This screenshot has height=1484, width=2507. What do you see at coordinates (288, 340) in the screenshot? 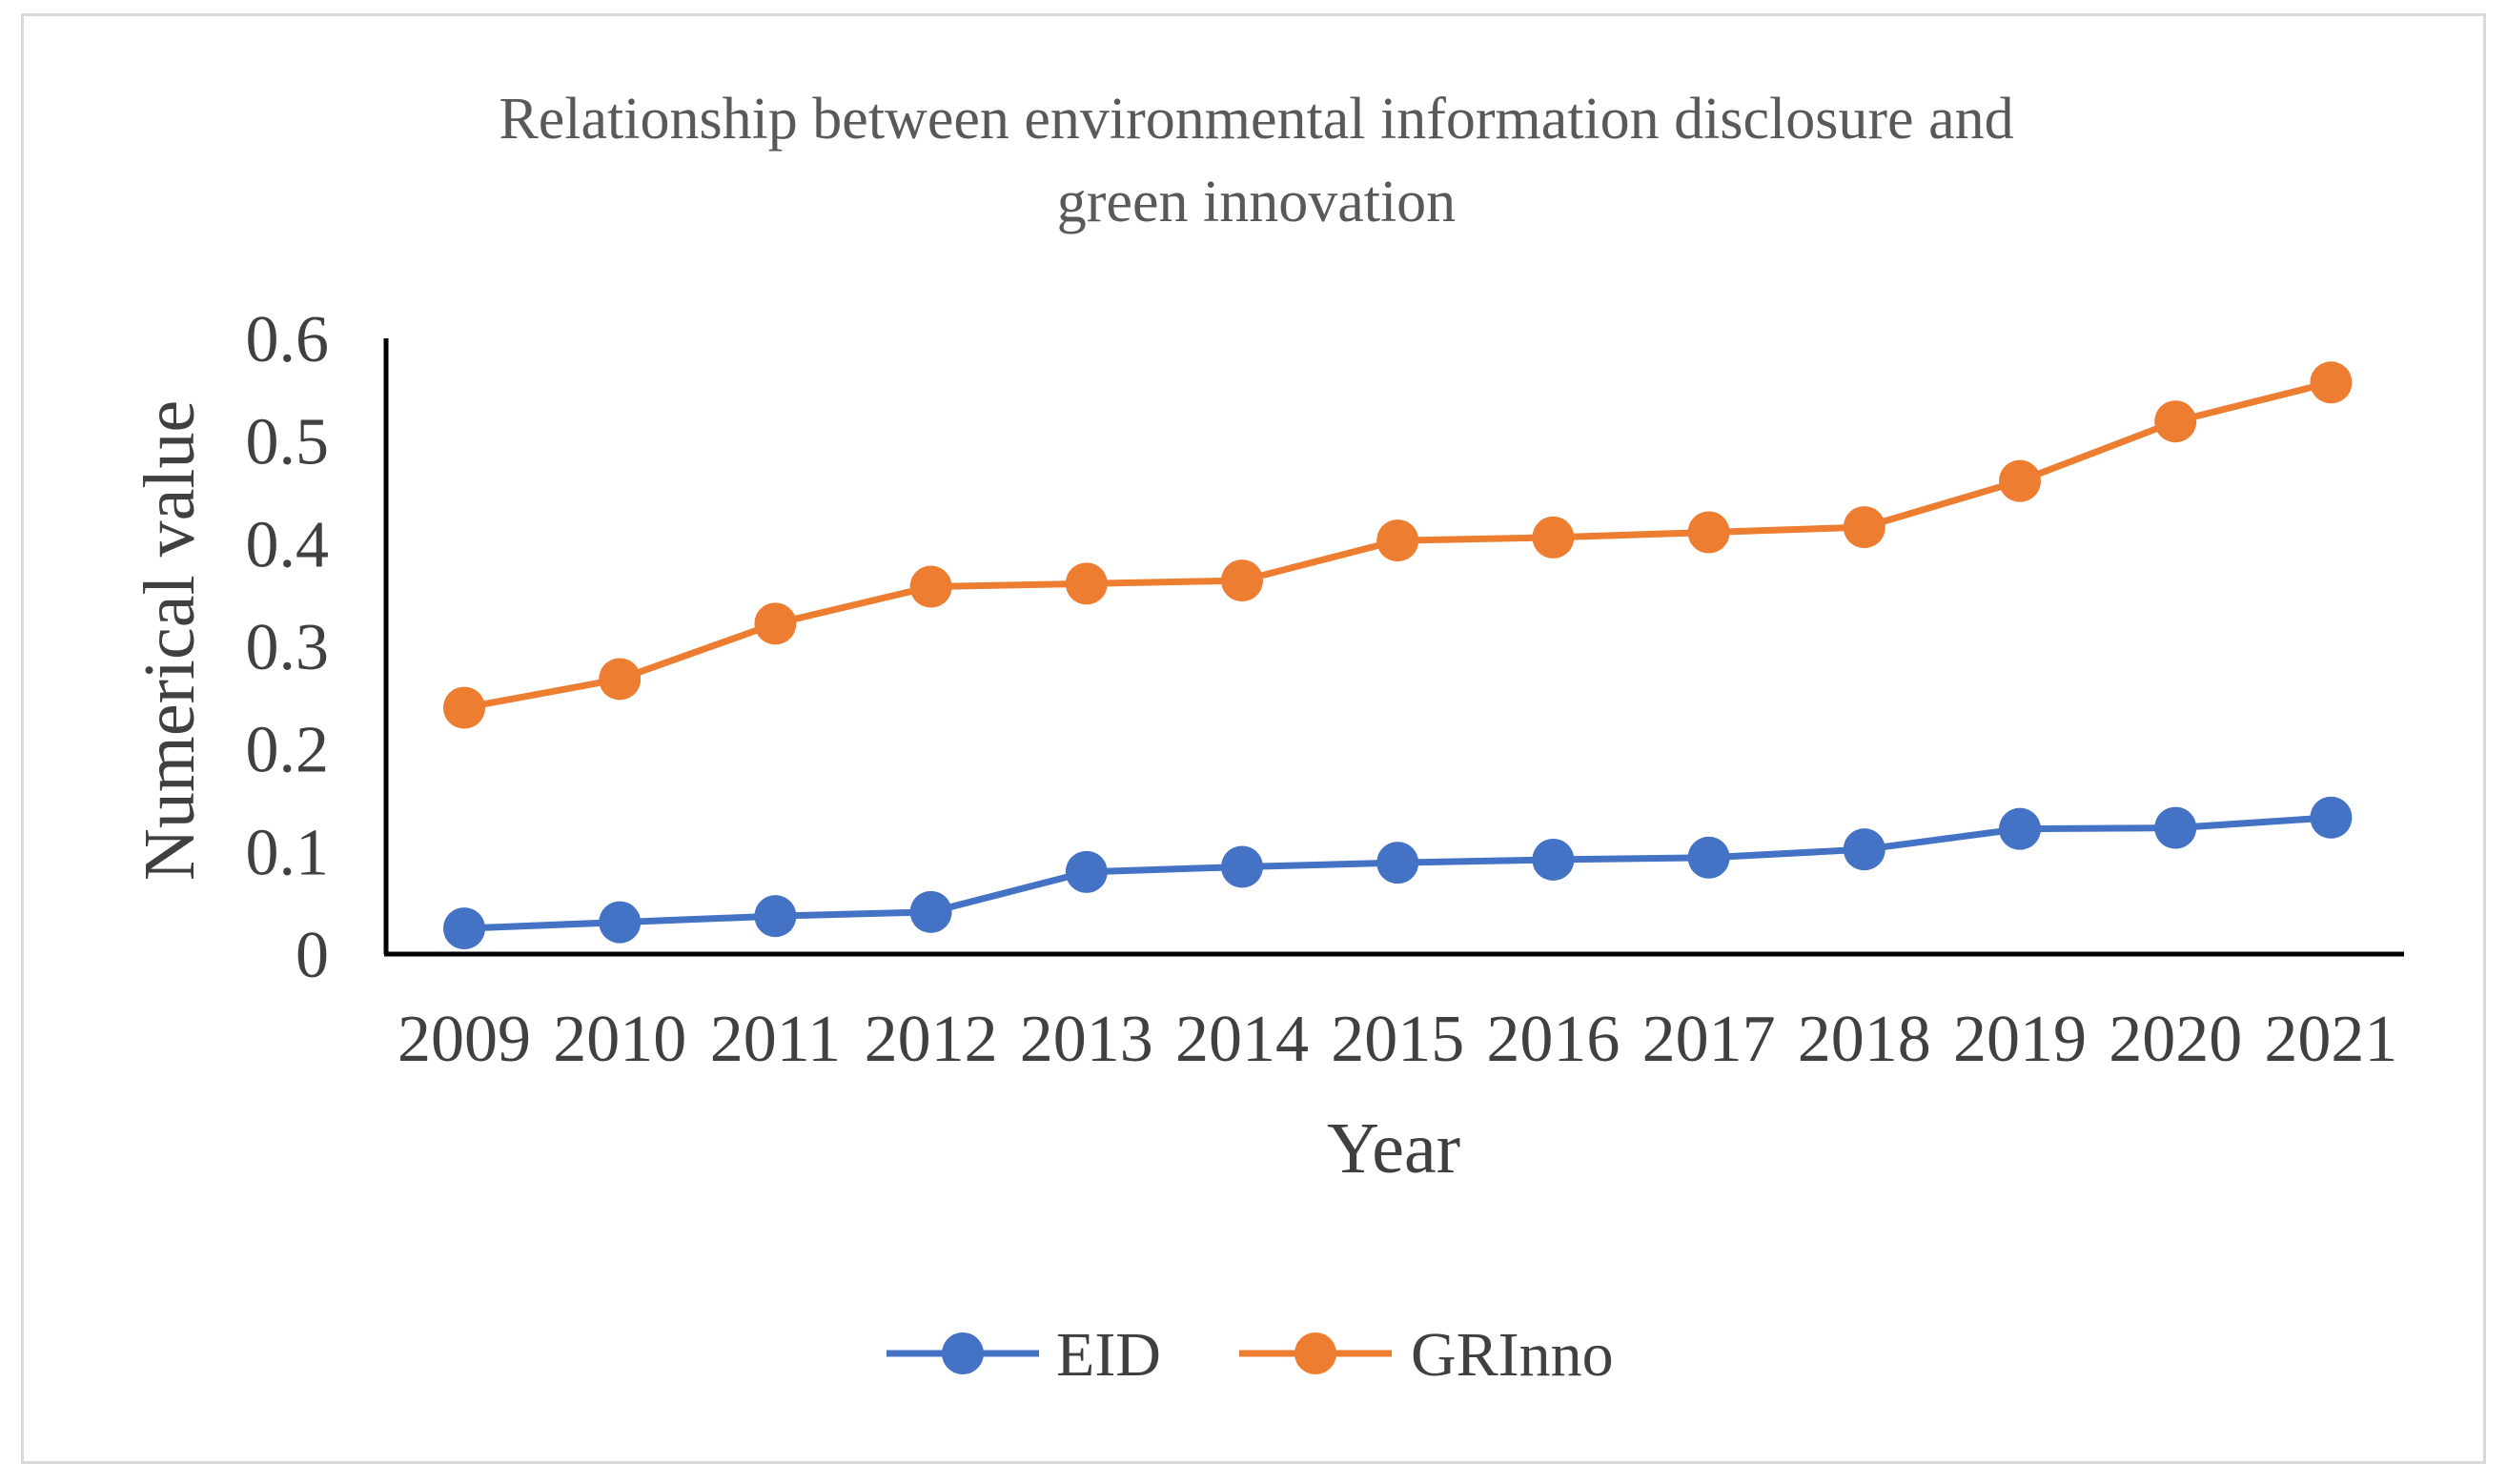
I see `y-tick-label: 0.6` at bounding box center [288, 340].